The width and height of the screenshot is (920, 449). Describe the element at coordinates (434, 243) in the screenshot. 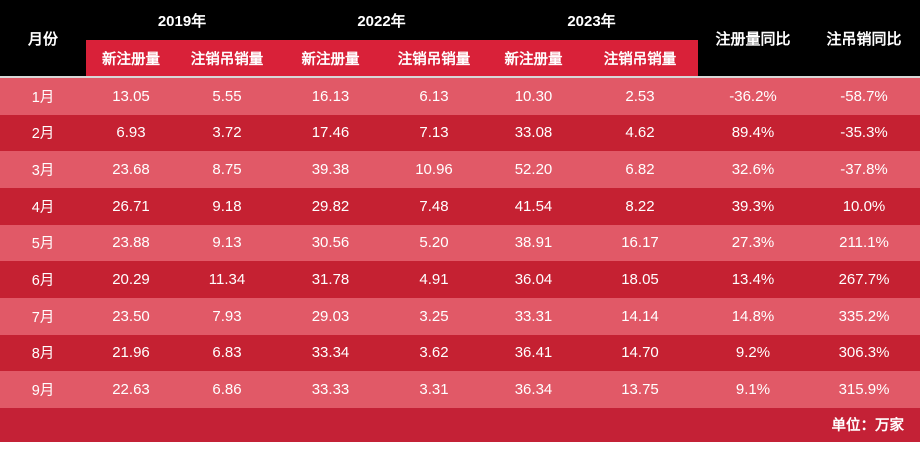

I see `value-cell: 5.20` at that location.